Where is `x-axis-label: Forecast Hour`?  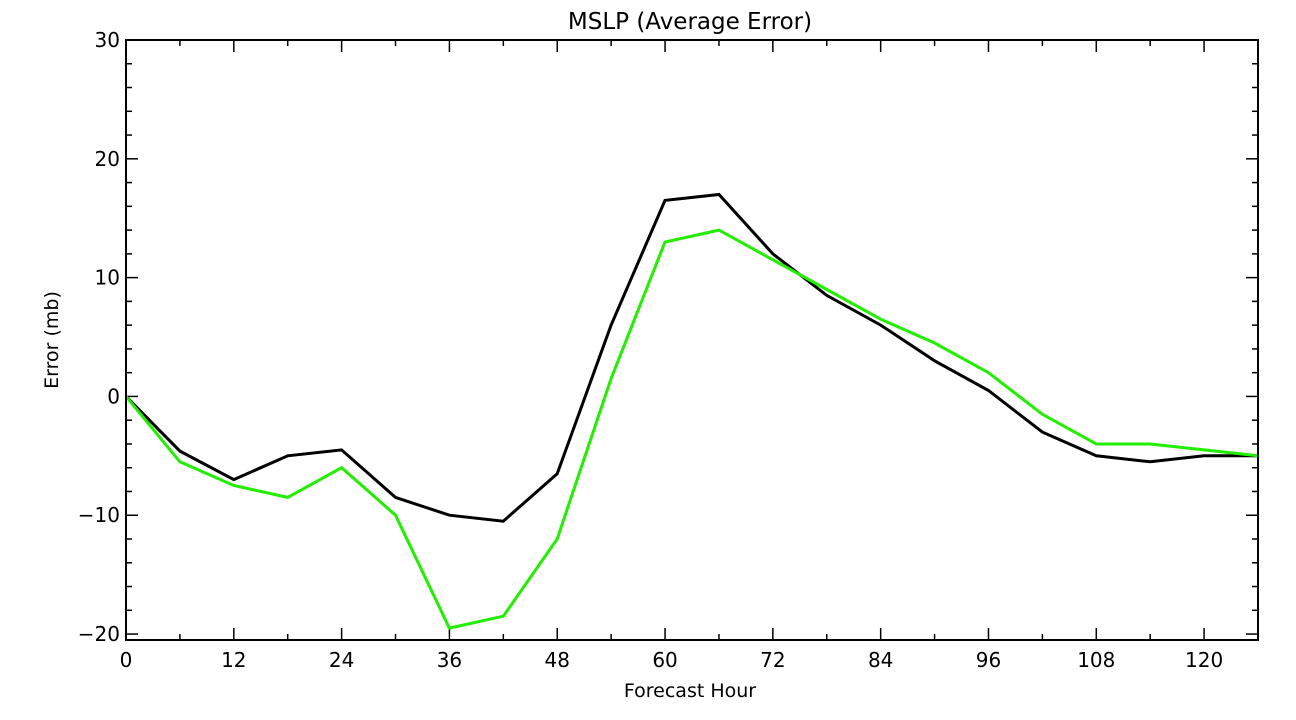 x-axis-label: Forecast Hour is located at coordinates (690, 691).